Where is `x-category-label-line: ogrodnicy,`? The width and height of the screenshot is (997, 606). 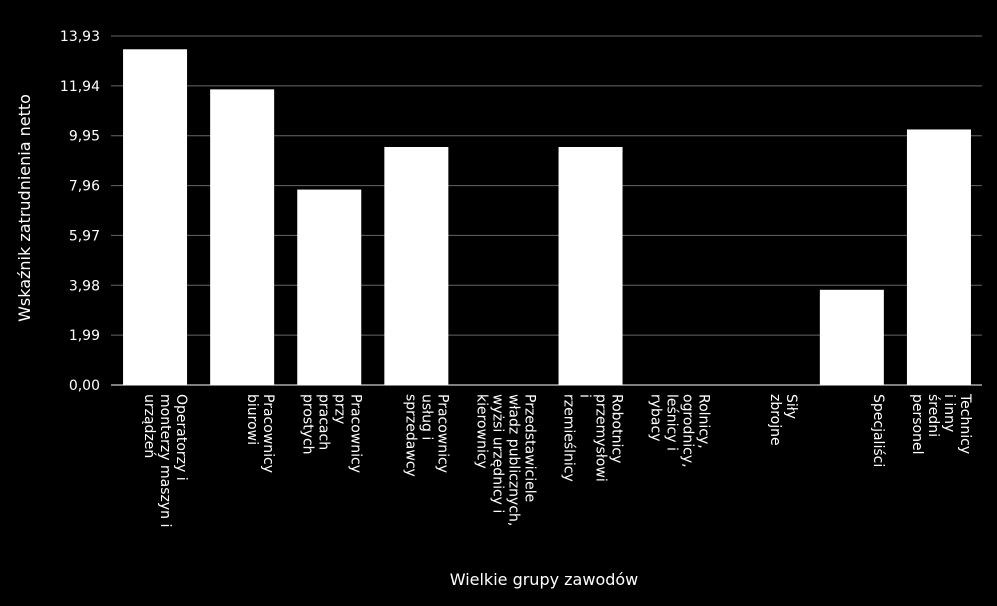 x-category-label-line: ogrodnicy, is located at coordinates (688, 431).